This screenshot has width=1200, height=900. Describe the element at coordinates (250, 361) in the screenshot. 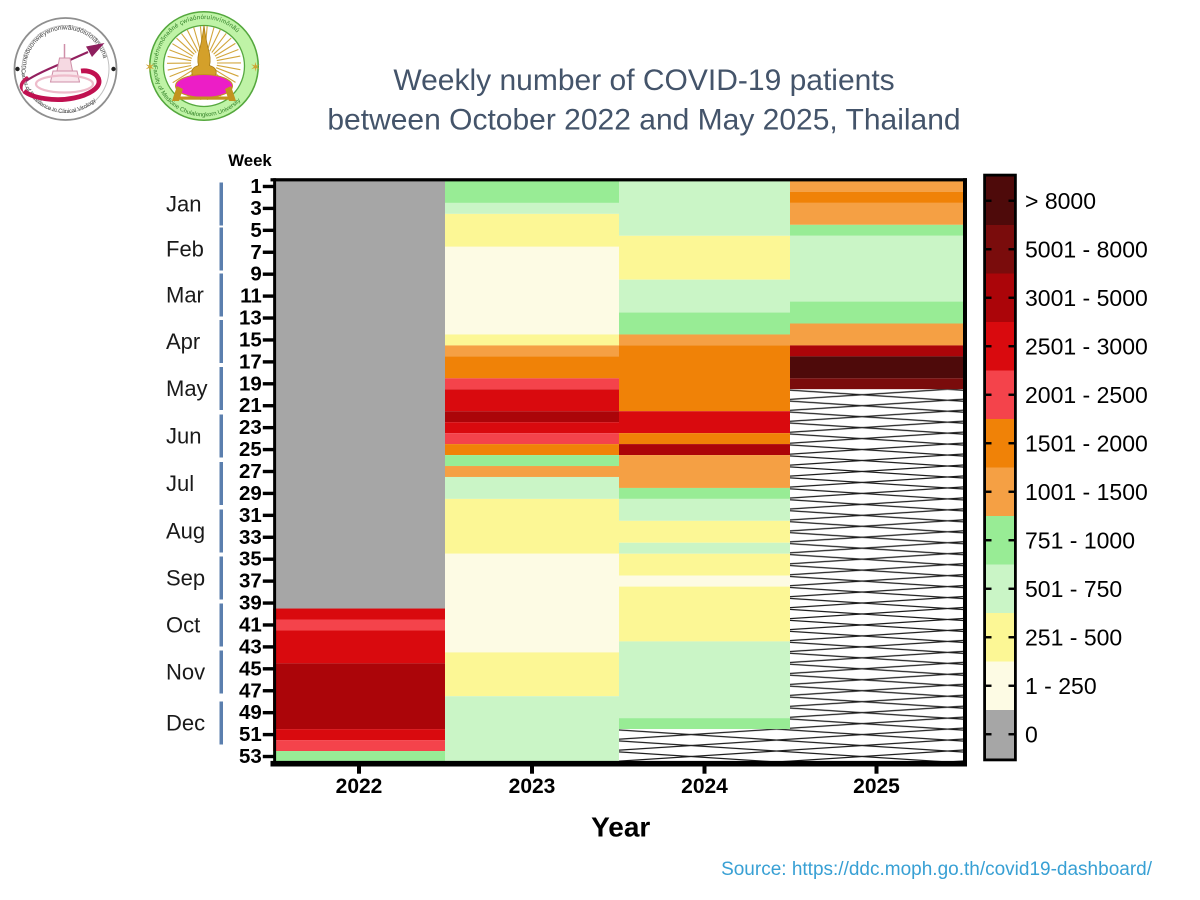

I see `svg-text: 17` at that location.